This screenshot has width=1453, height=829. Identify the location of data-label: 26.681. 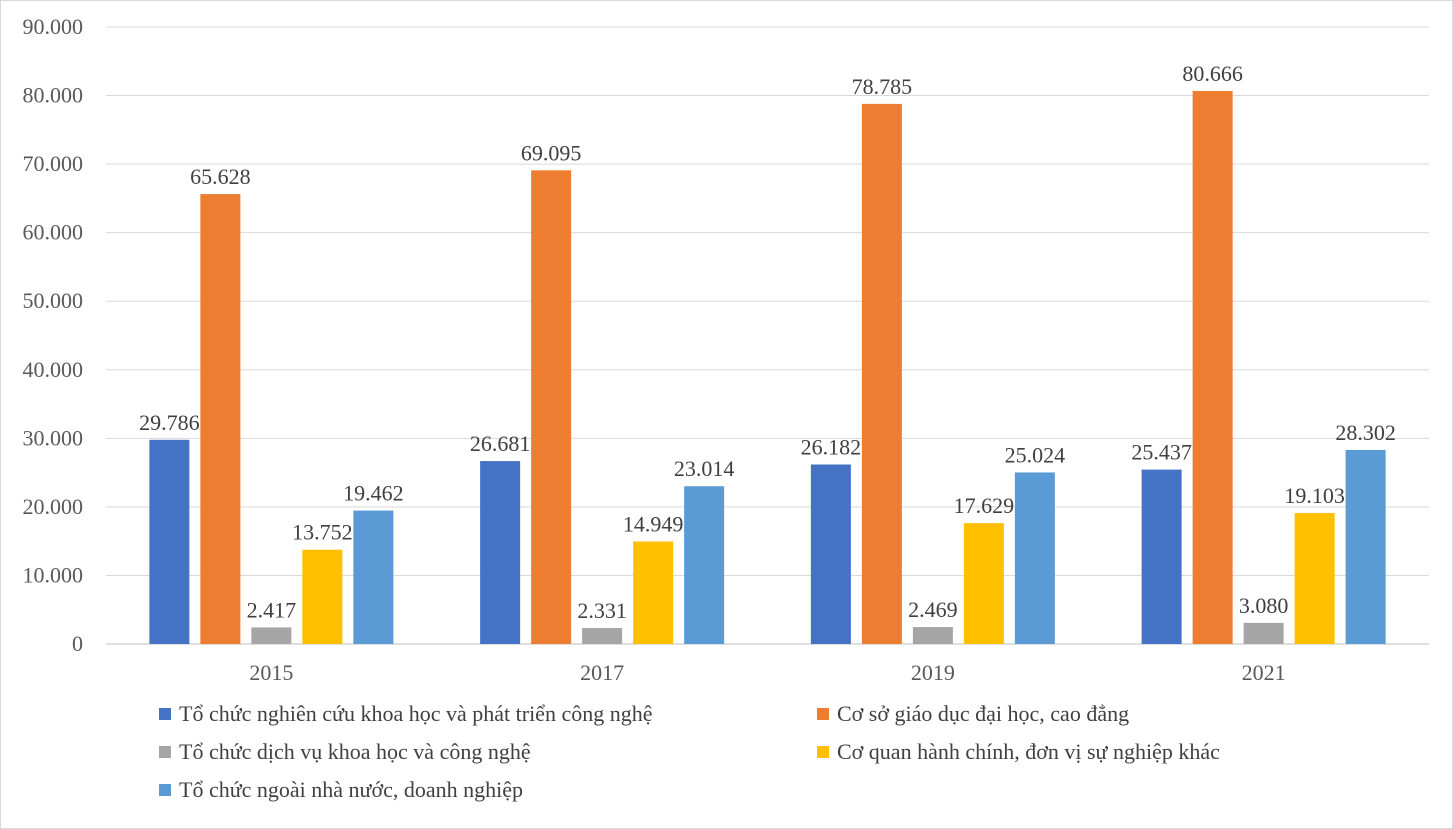
(500, 443).